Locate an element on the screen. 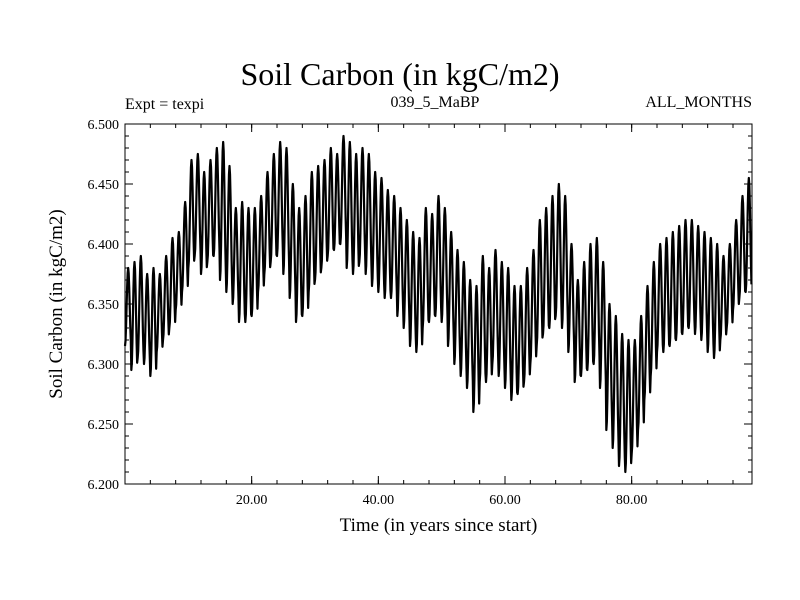 Image resolution: width=800 pixels, height=600 pixels. x-tick-label: 40.00 is located at coordinates (379, 500).